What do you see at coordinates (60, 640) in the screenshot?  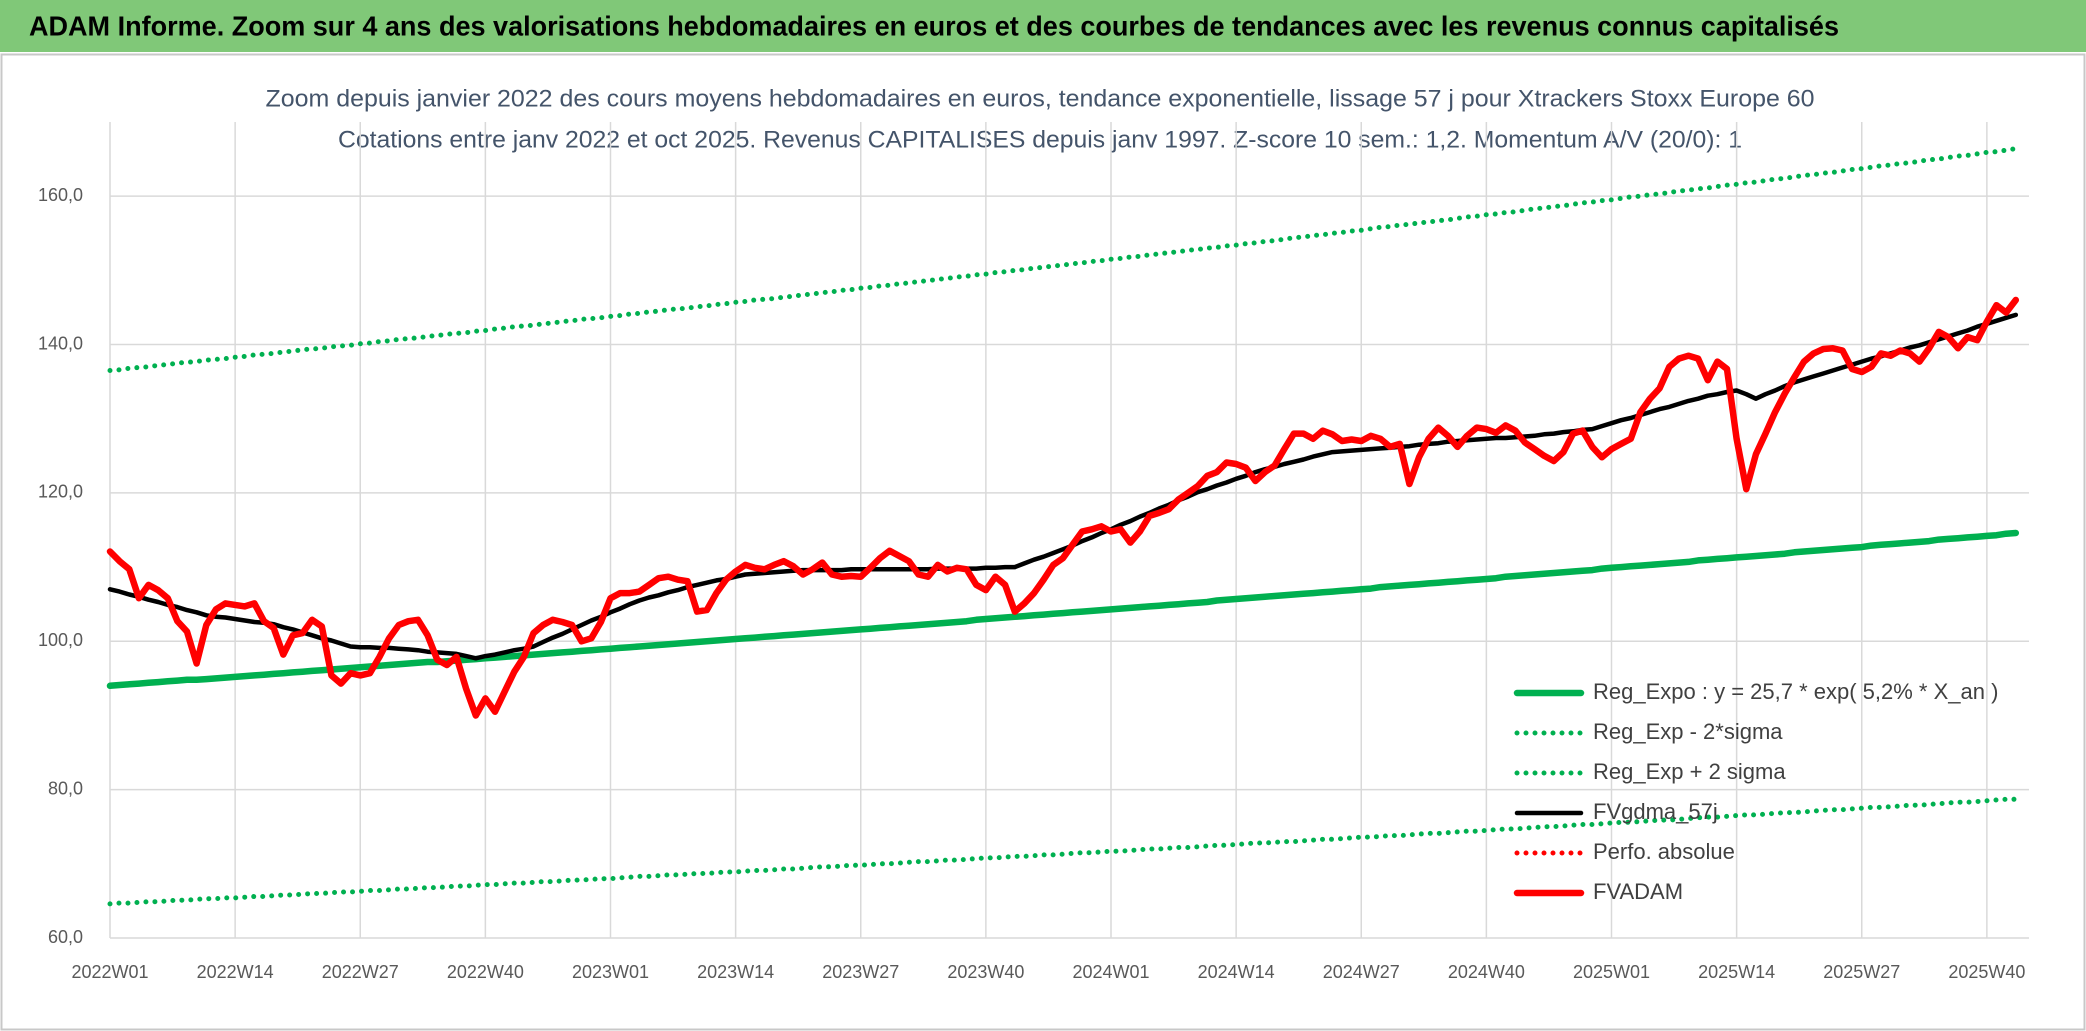 I see `y-tick-label: 100,0` at bounding box center [60, 640].